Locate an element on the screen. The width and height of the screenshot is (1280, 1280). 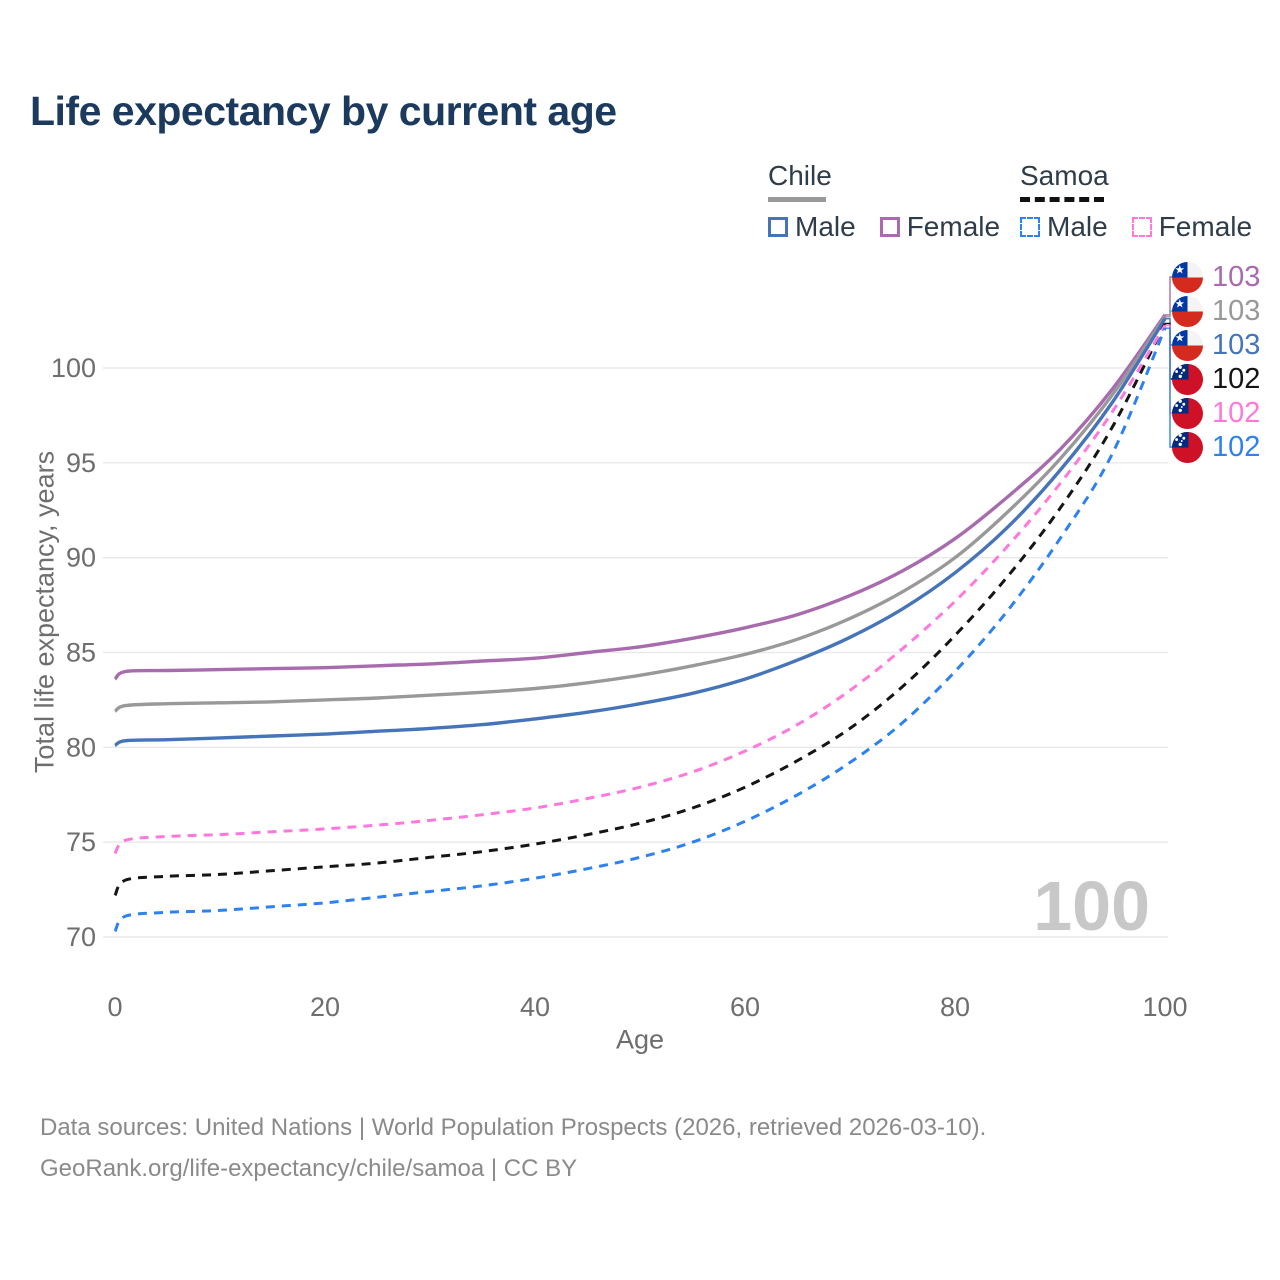
legend-swatch-samoa-male is located at coordinates (1030, 227).